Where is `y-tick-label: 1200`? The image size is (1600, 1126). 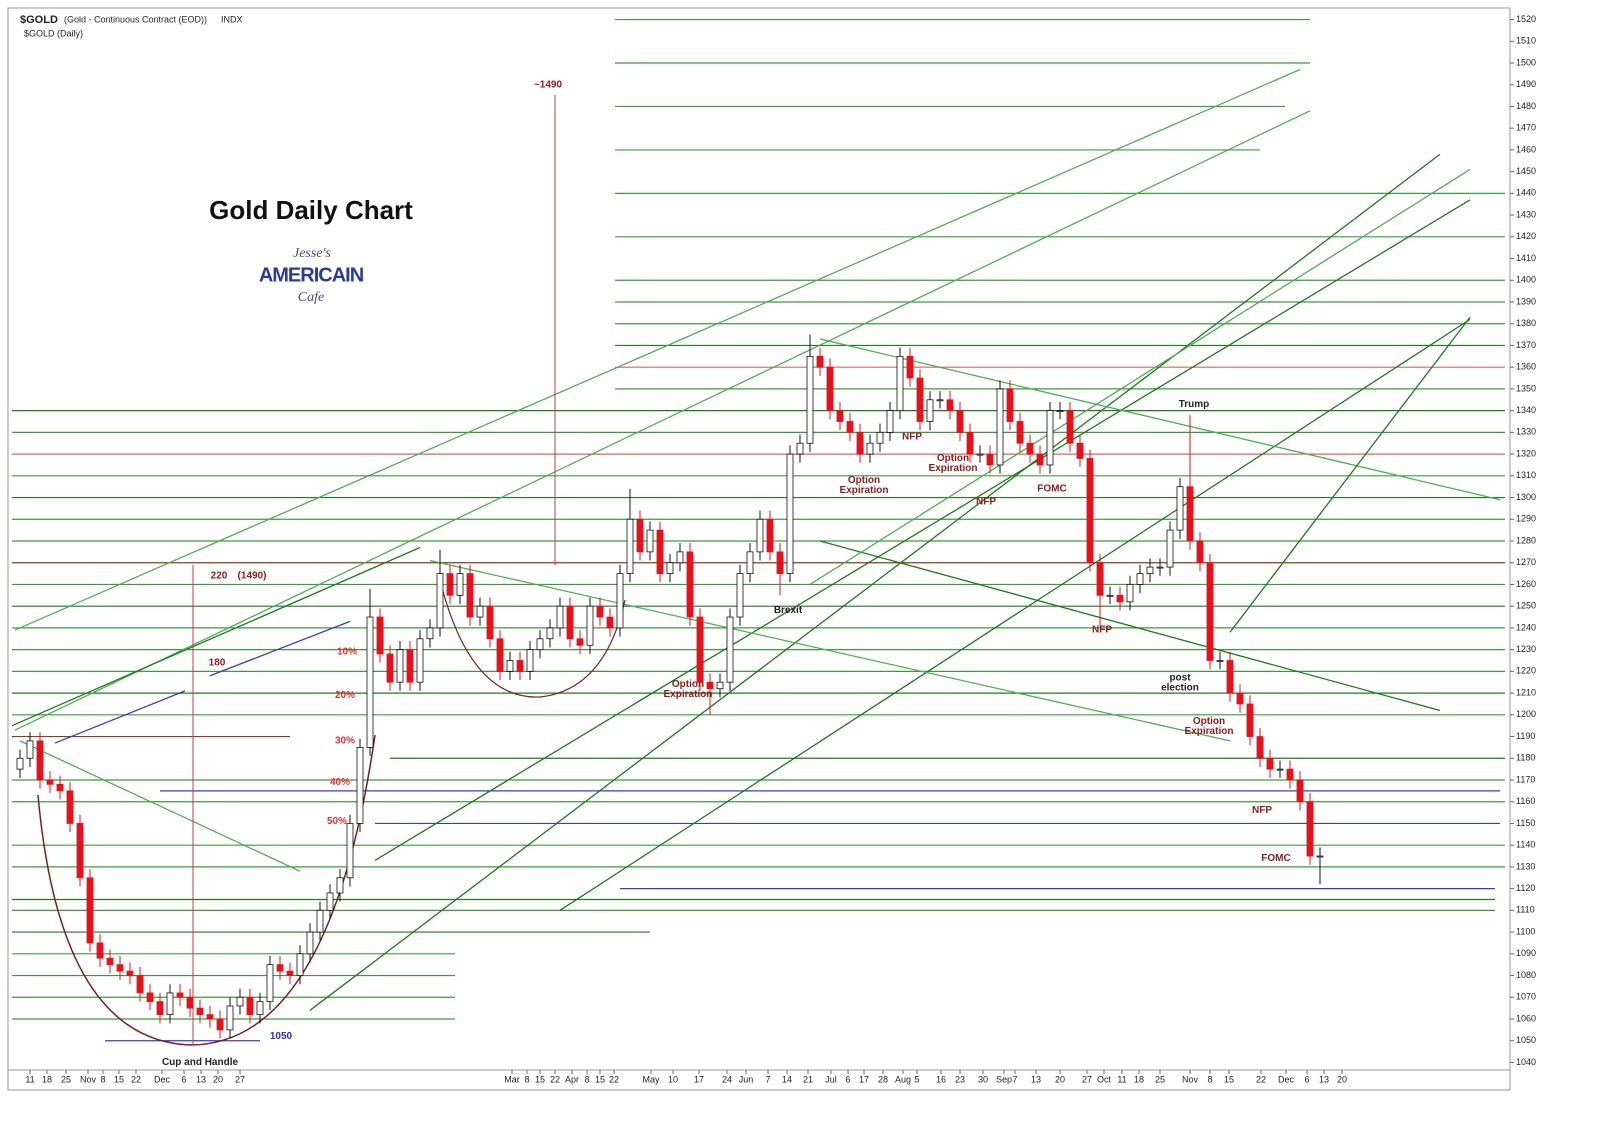
y-tick-label: 1200 is located at coordinates (1526, 714).